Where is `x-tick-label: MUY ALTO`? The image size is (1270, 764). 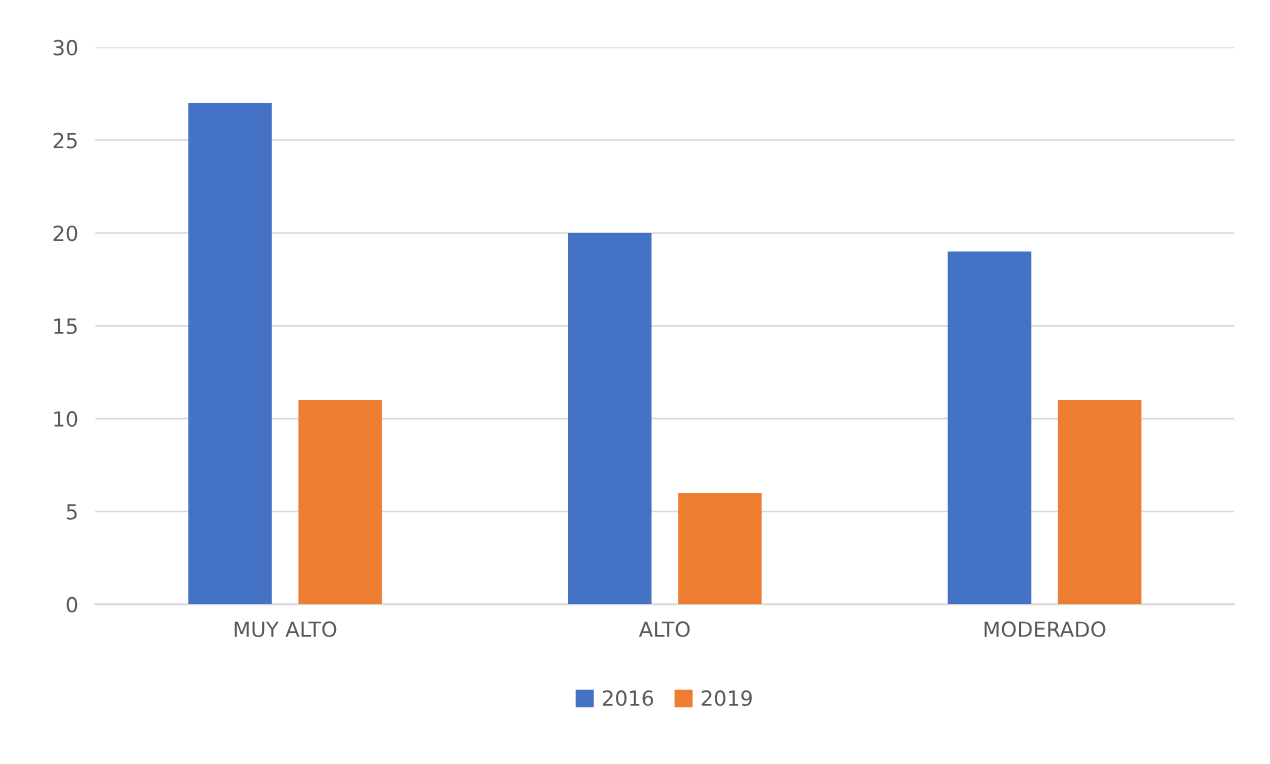
x-tick-label: MUY ALTO is located at coordinates (285, 629).